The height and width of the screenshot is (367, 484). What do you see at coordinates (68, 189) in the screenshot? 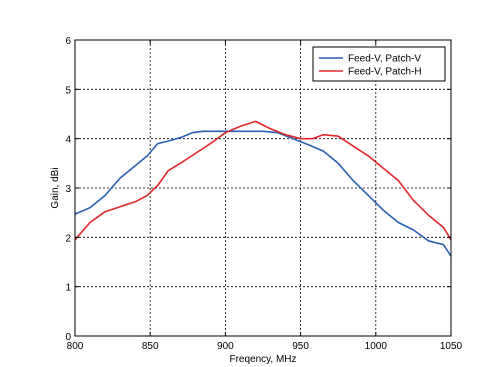
I see `y-tick-label: 3` at bounding box center [68, 189].